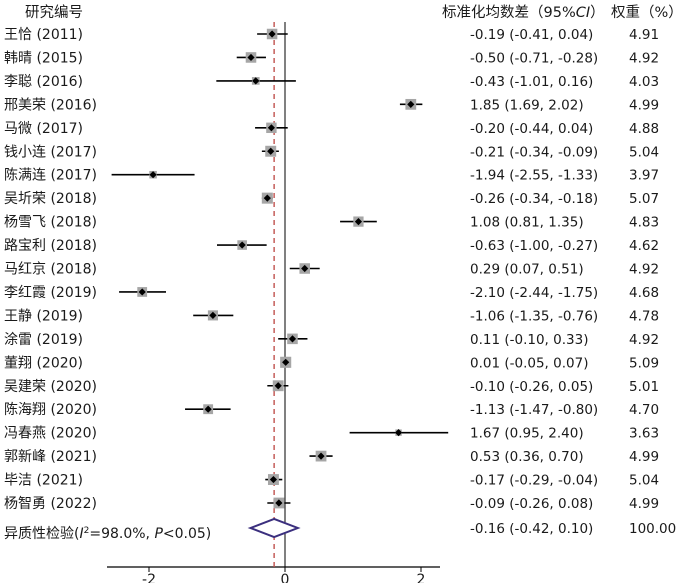  I want to click on ci-text: -0.26 (-0.34, -0.18), so click(534, 199).